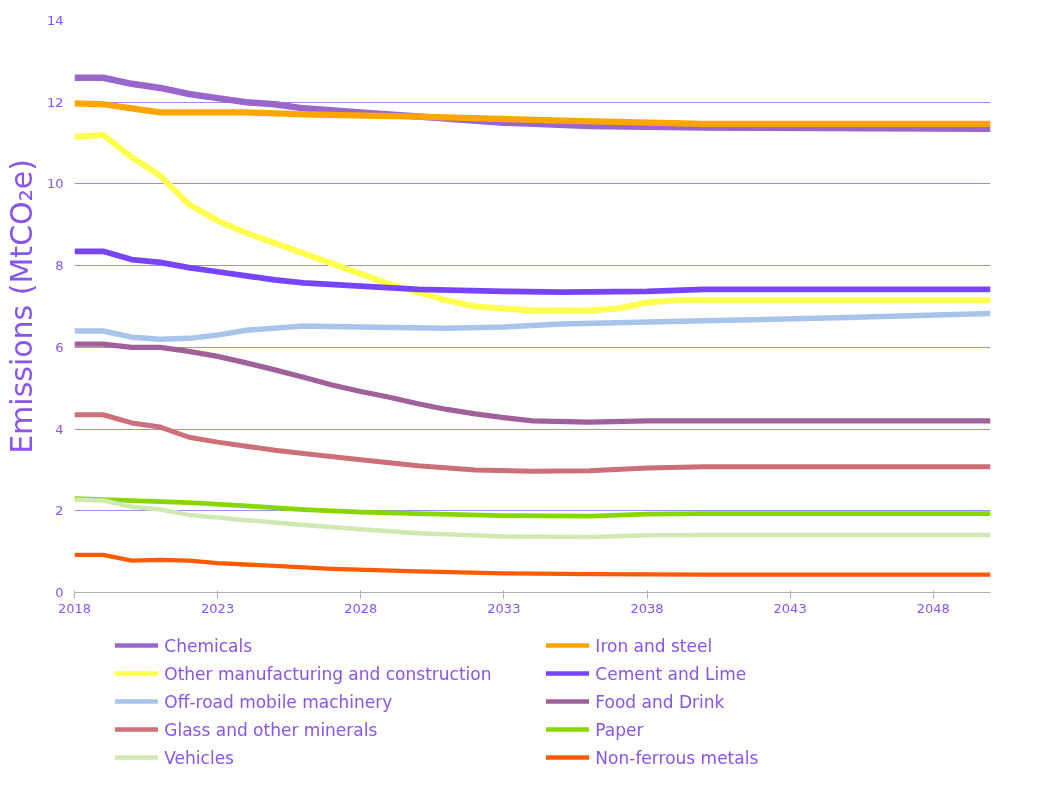 This screenshot has width=1037, height=810. What do you see at coordinates (59, 592) in the screenshot?
I see `y-tick-label: 0` at bounding box center [59, 592].